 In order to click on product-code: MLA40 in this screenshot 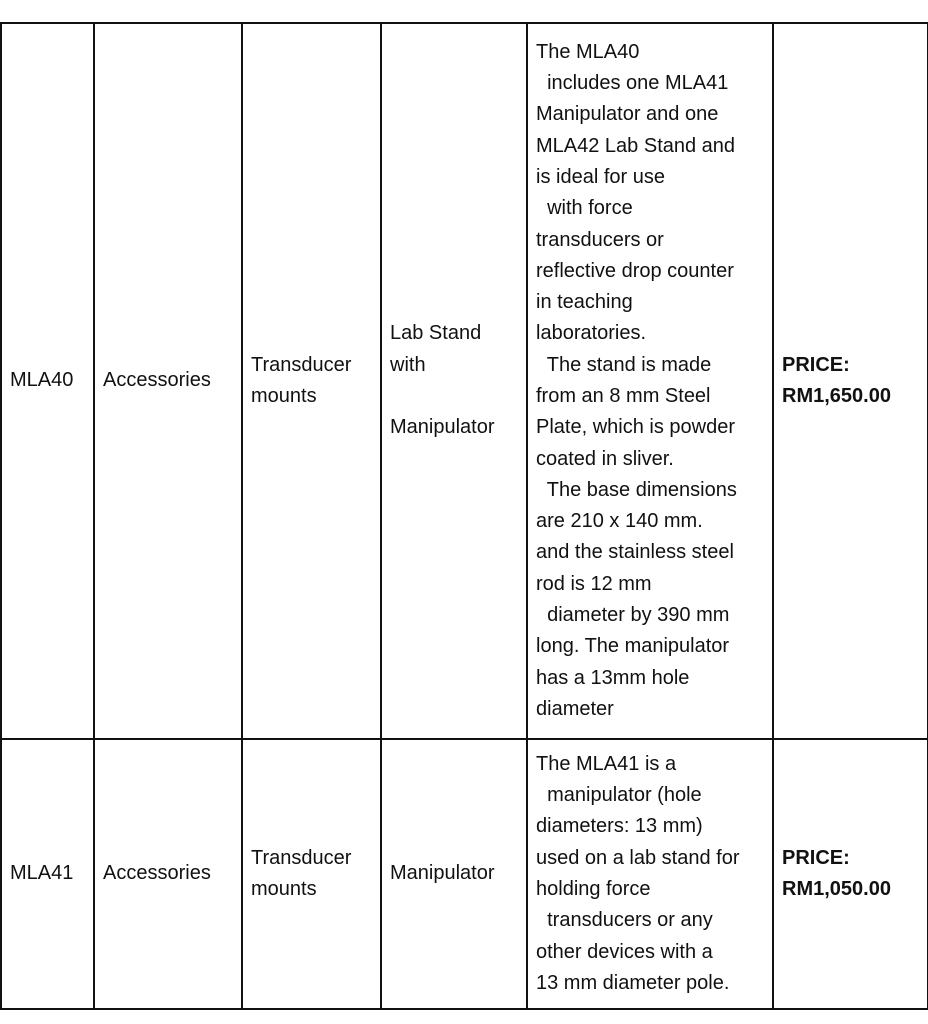, I will do `click(47, 381)`.